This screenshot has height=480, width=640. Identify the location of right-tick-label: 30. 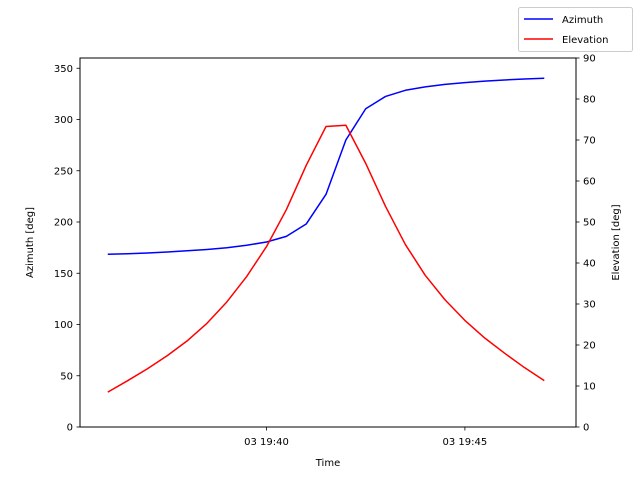
(589, 305).